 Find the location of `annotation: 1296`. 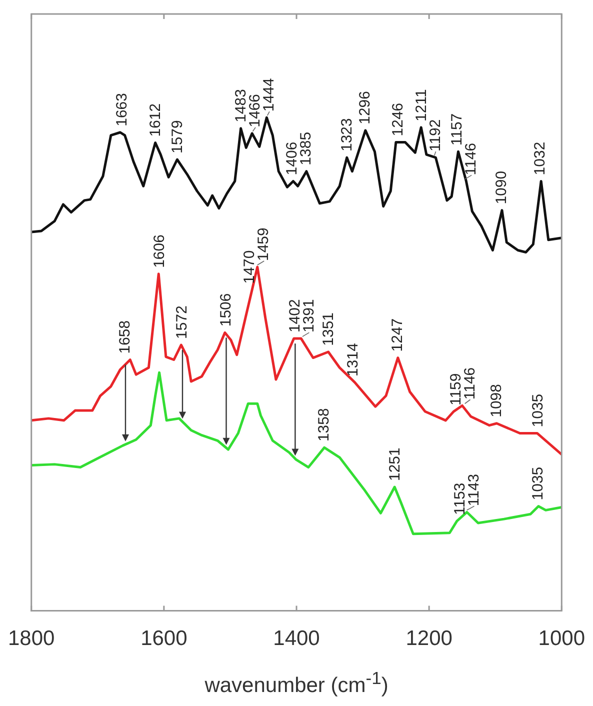

annotation: 1296 is located at coordinates (365, 107).